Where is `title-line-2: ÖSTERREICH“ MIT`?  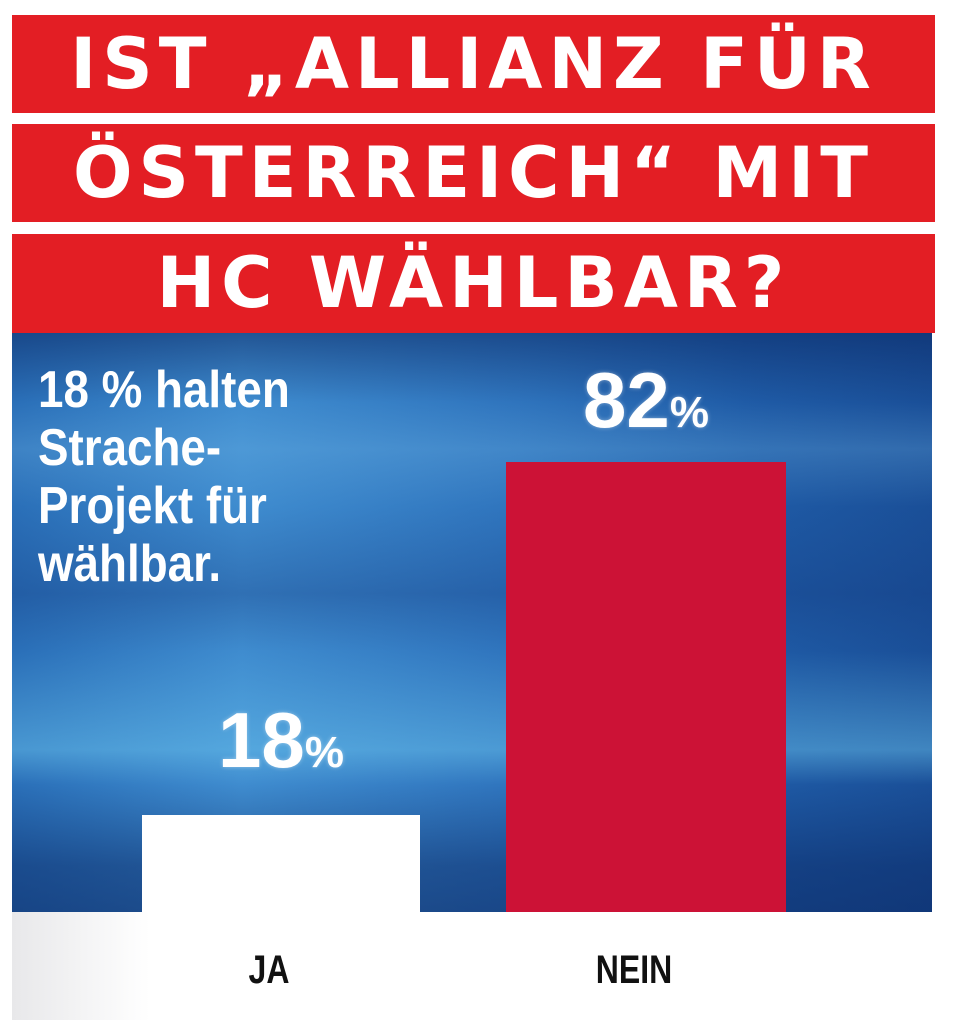
title-line-2: ÖSTERREICH“ MIT is located at coordinates (473, 173).